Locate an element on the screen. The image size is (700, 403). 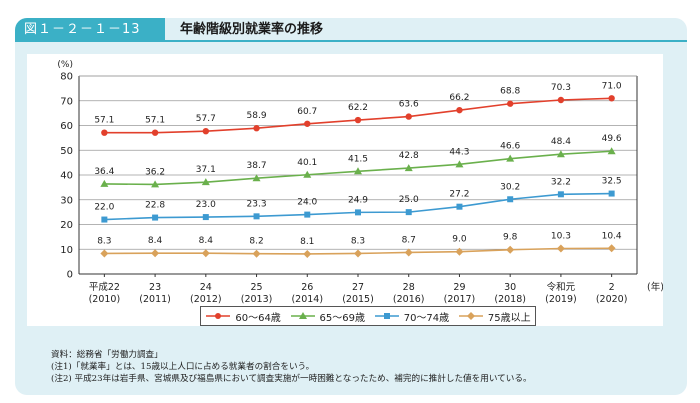
data-label-0-3: 58.9 is located at coordinates (257, 116).